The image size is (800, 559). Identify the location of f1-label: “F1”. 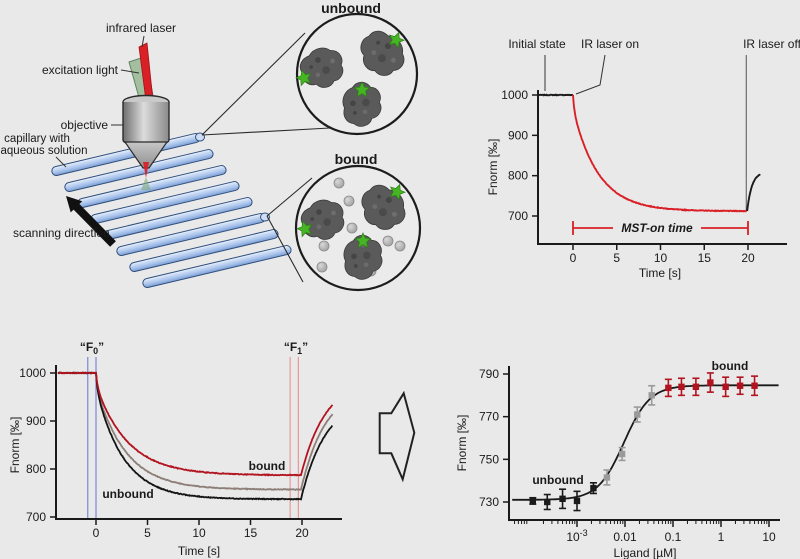
(296, 348).